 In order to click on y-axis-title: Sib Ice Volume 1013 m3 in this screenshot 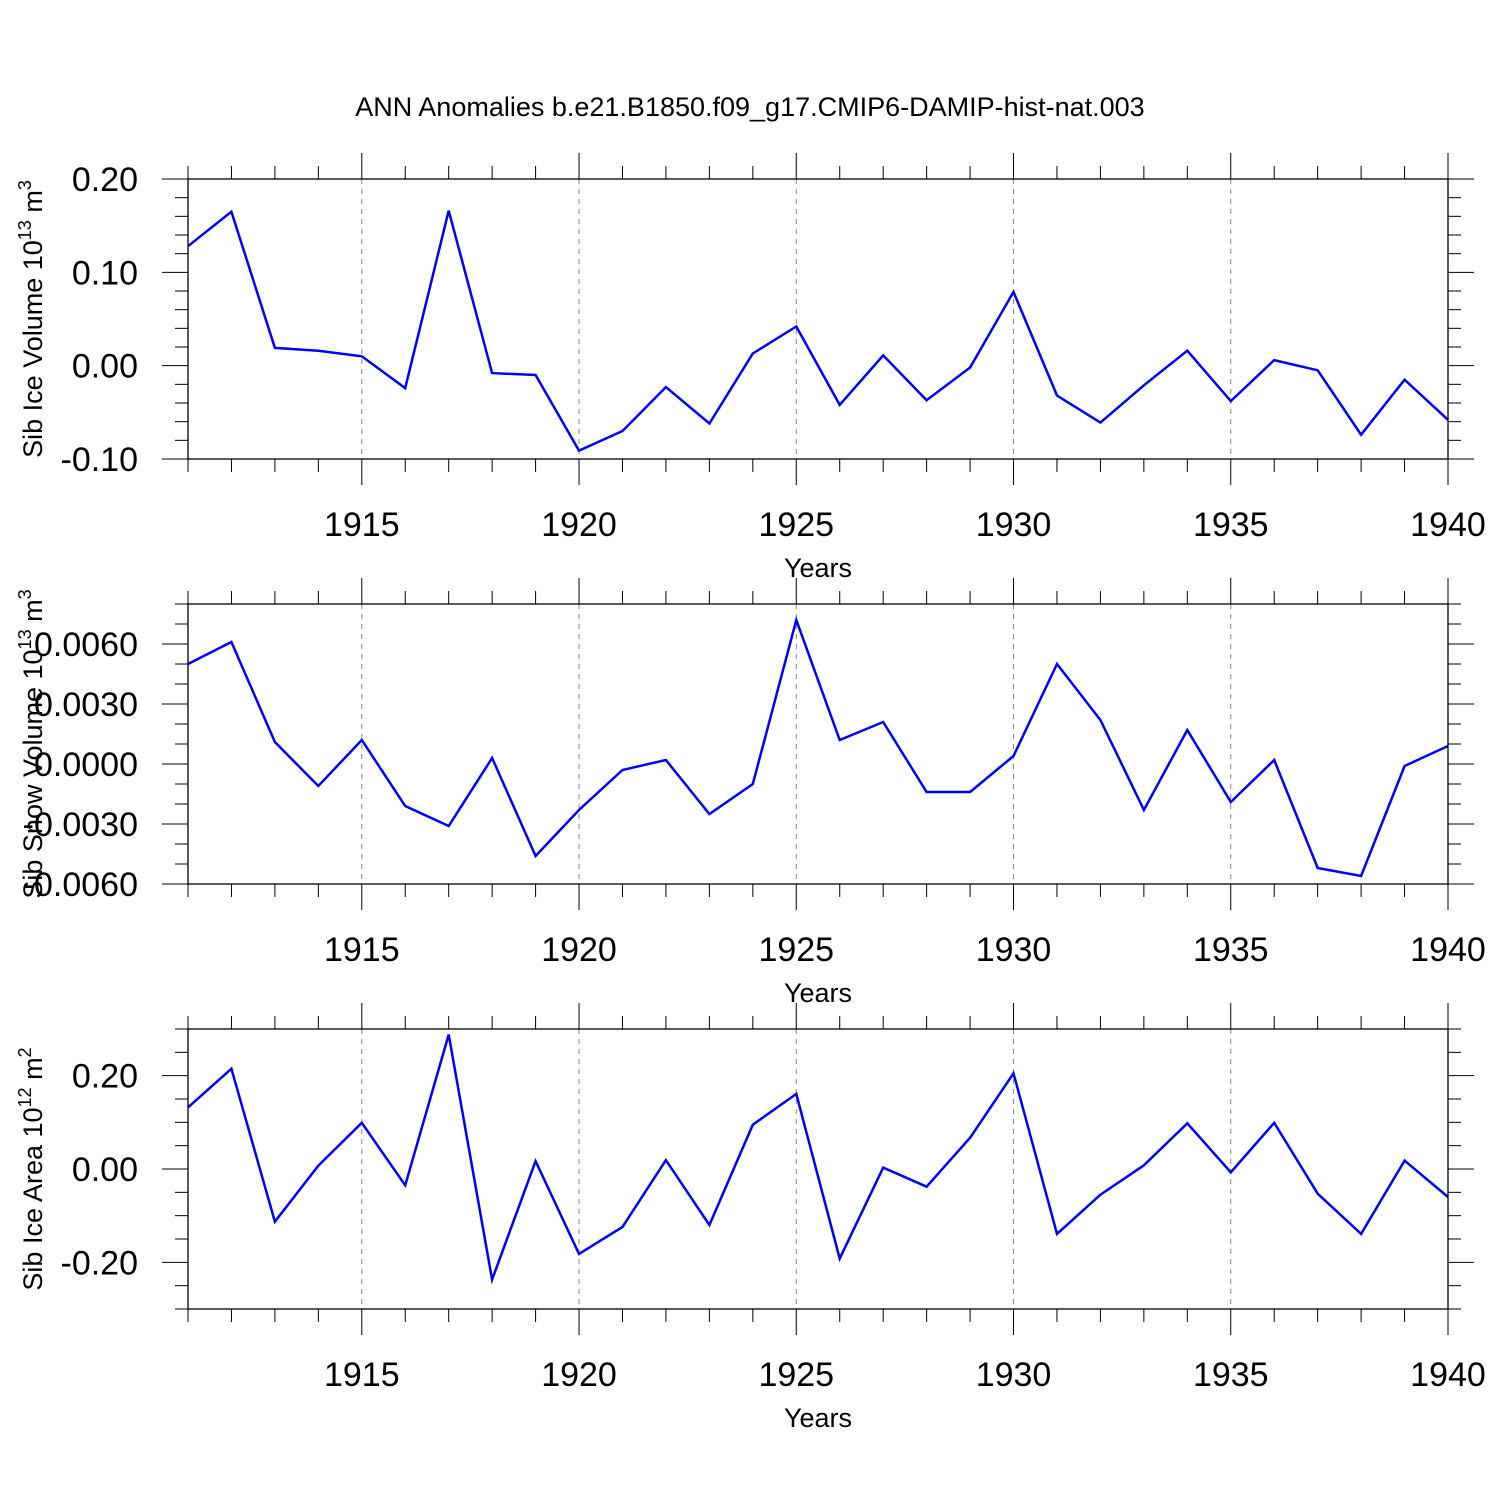, I will do `click(31, 319)`.